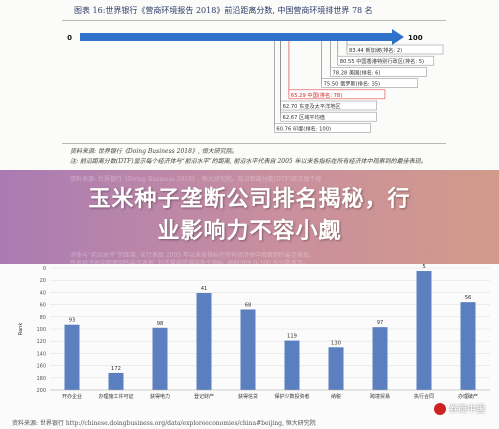  I want to click on y-tick-label: 180, so click(41, 379).